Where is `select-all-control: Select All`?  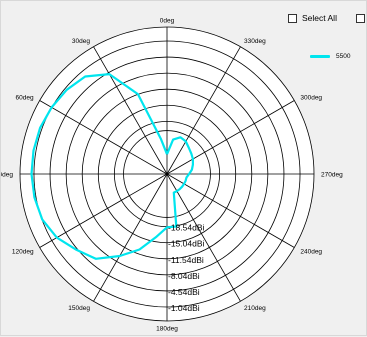 select-all-control: Select All is located at coordinates (312, 18).